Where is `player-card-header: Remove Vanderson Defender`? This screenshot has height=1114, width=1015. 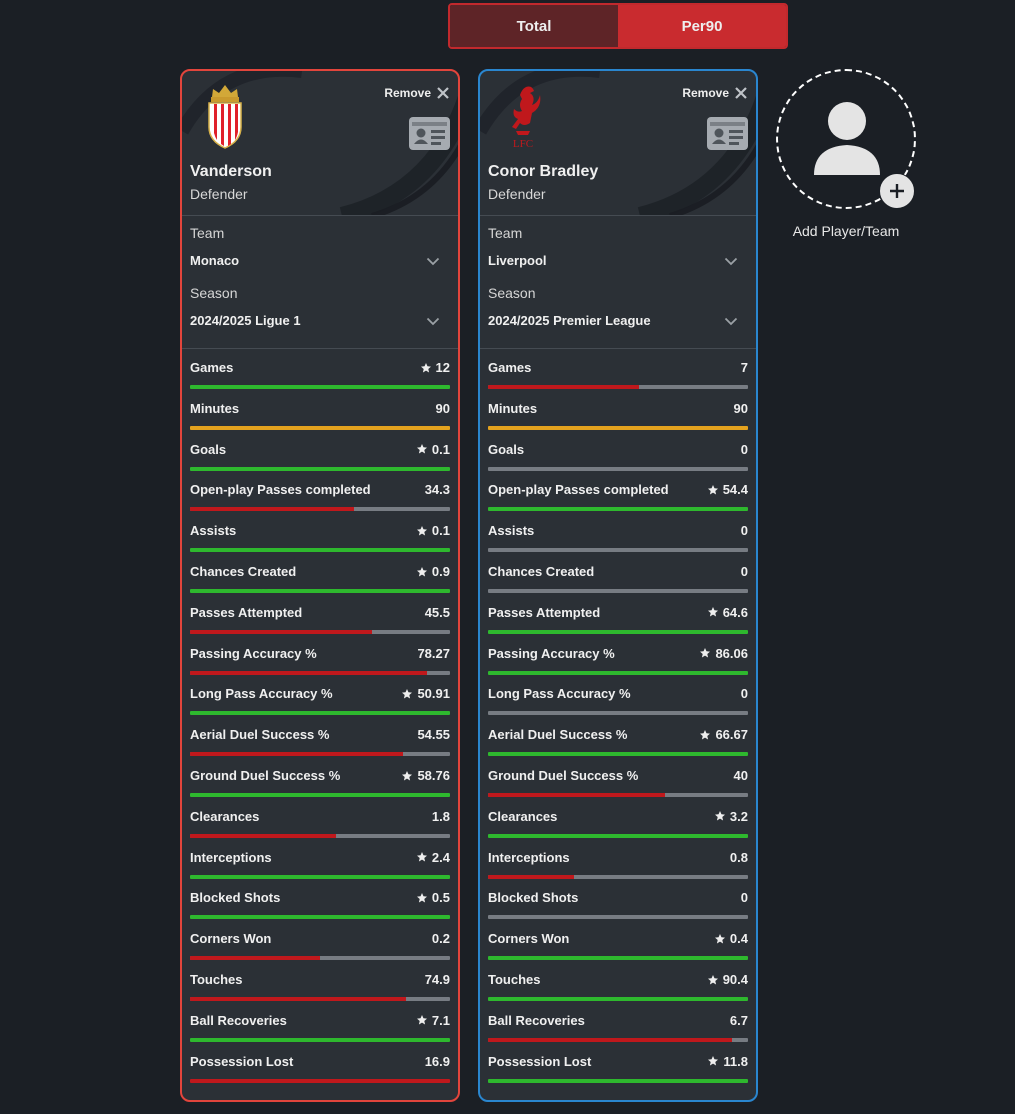
player-card-header: Remove Vanderson Defender is located at coordinates (320, 143).